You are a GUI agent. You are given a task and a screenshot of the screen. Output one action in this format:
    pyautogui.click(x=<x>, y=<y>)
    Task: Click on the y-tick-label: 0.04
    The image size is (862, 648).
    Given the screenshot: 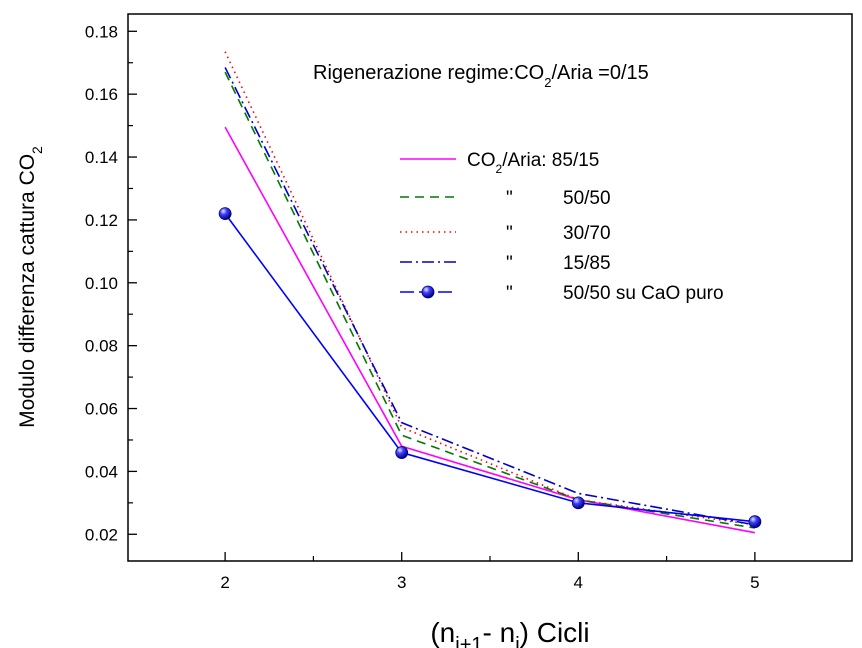 What is the action you would take?
    pyautogui.click(x=101, y=471)
    